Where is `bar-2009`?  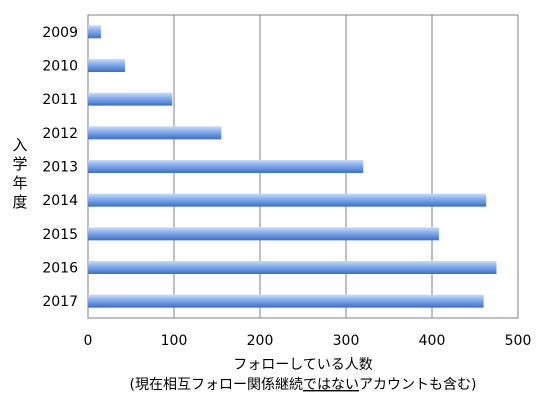
bar-2009 is located at coordinates (94, 32).